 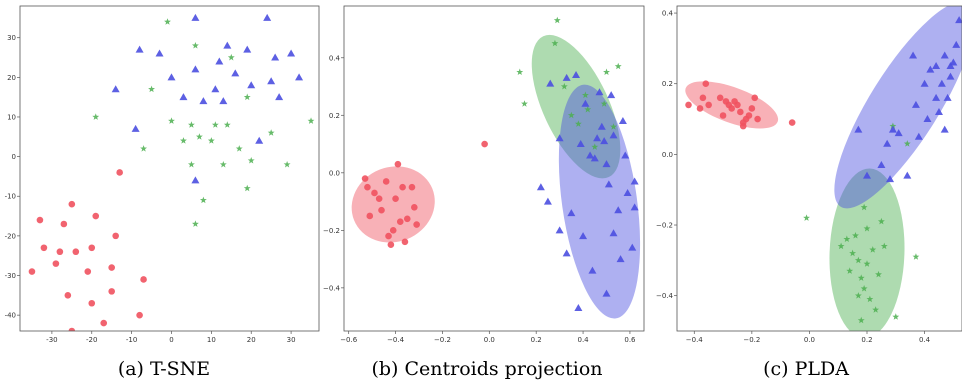 I want to click on caption-c: (c) PLDA, so click(x=806, y=369).